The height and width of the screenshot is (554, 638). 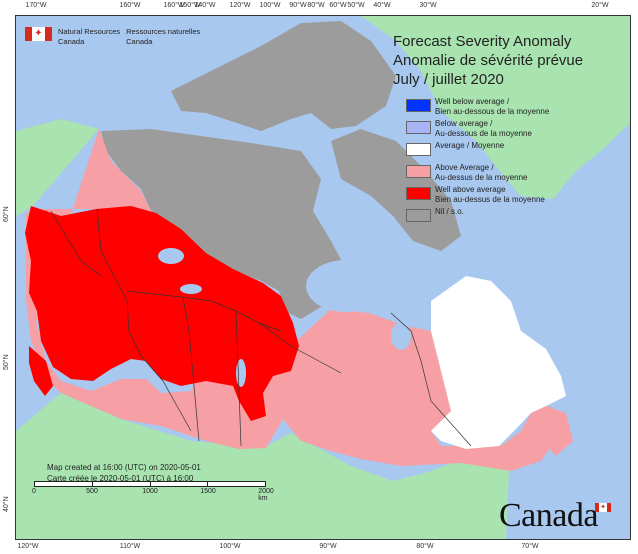 What do you see at coordinates (346, 286) in the screenshot?
I see `hudson-bay-area` at bounding box center [346, 286].